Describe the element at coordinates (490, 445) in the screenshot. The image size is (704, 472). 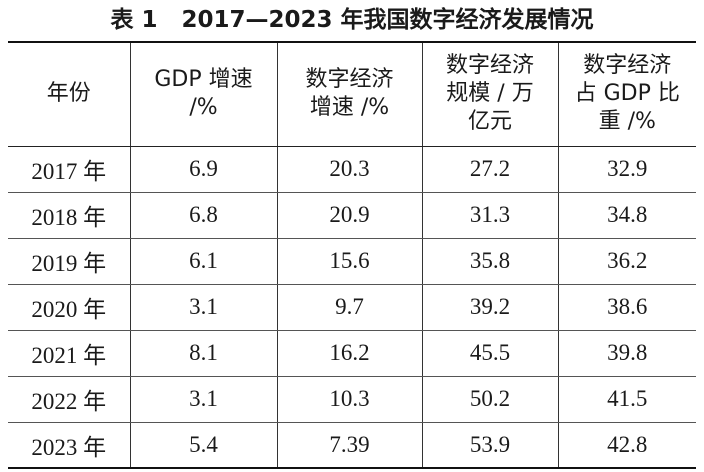
I see `cell-digital-scale: 53.9` at that location.